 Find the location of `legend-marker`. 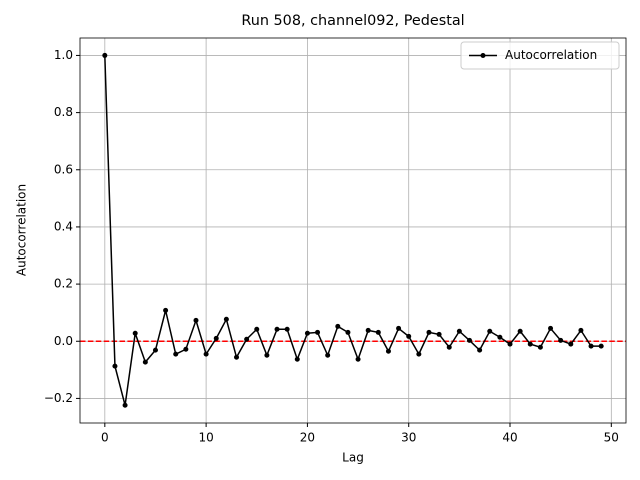

legend-marker is located at coordinates (483, 55).